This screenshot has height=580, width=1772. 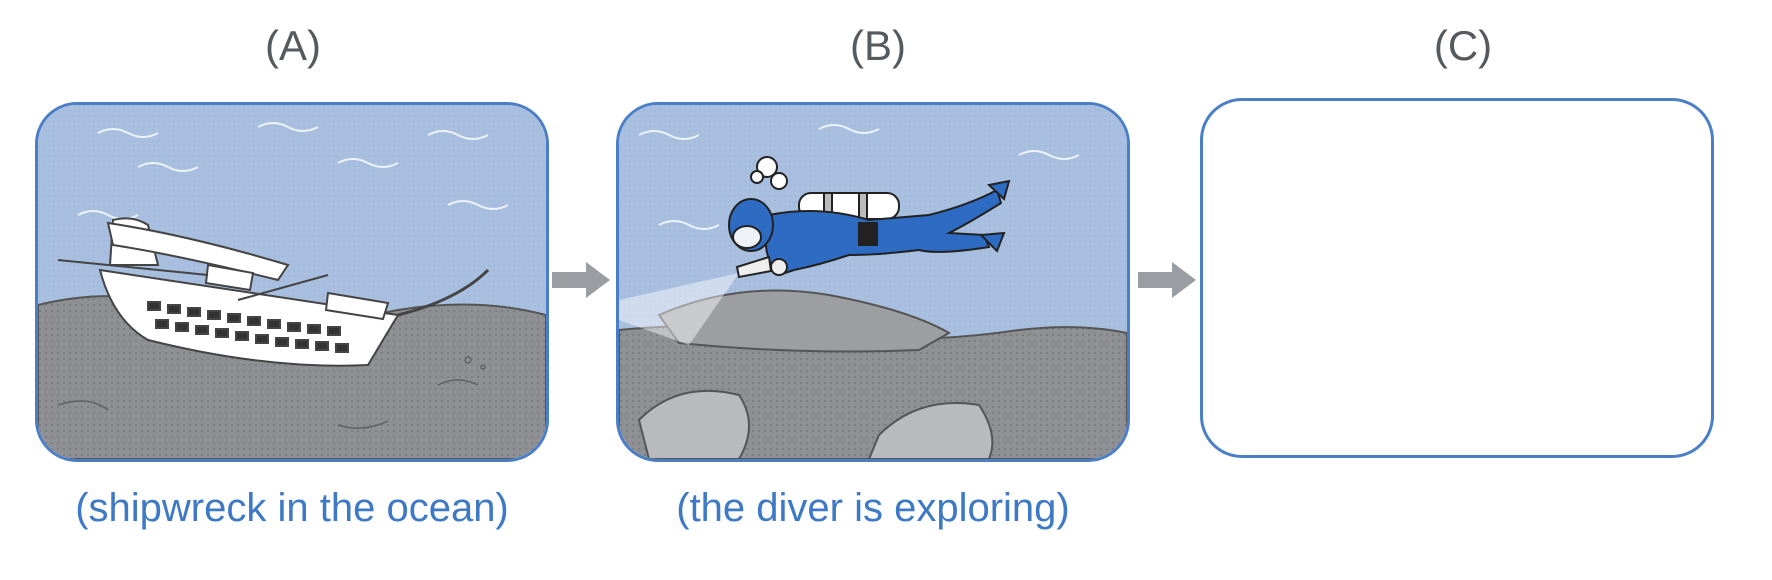 I want to click on caption-a: (shipwreck in the ocean), so click(x=292, y=508).